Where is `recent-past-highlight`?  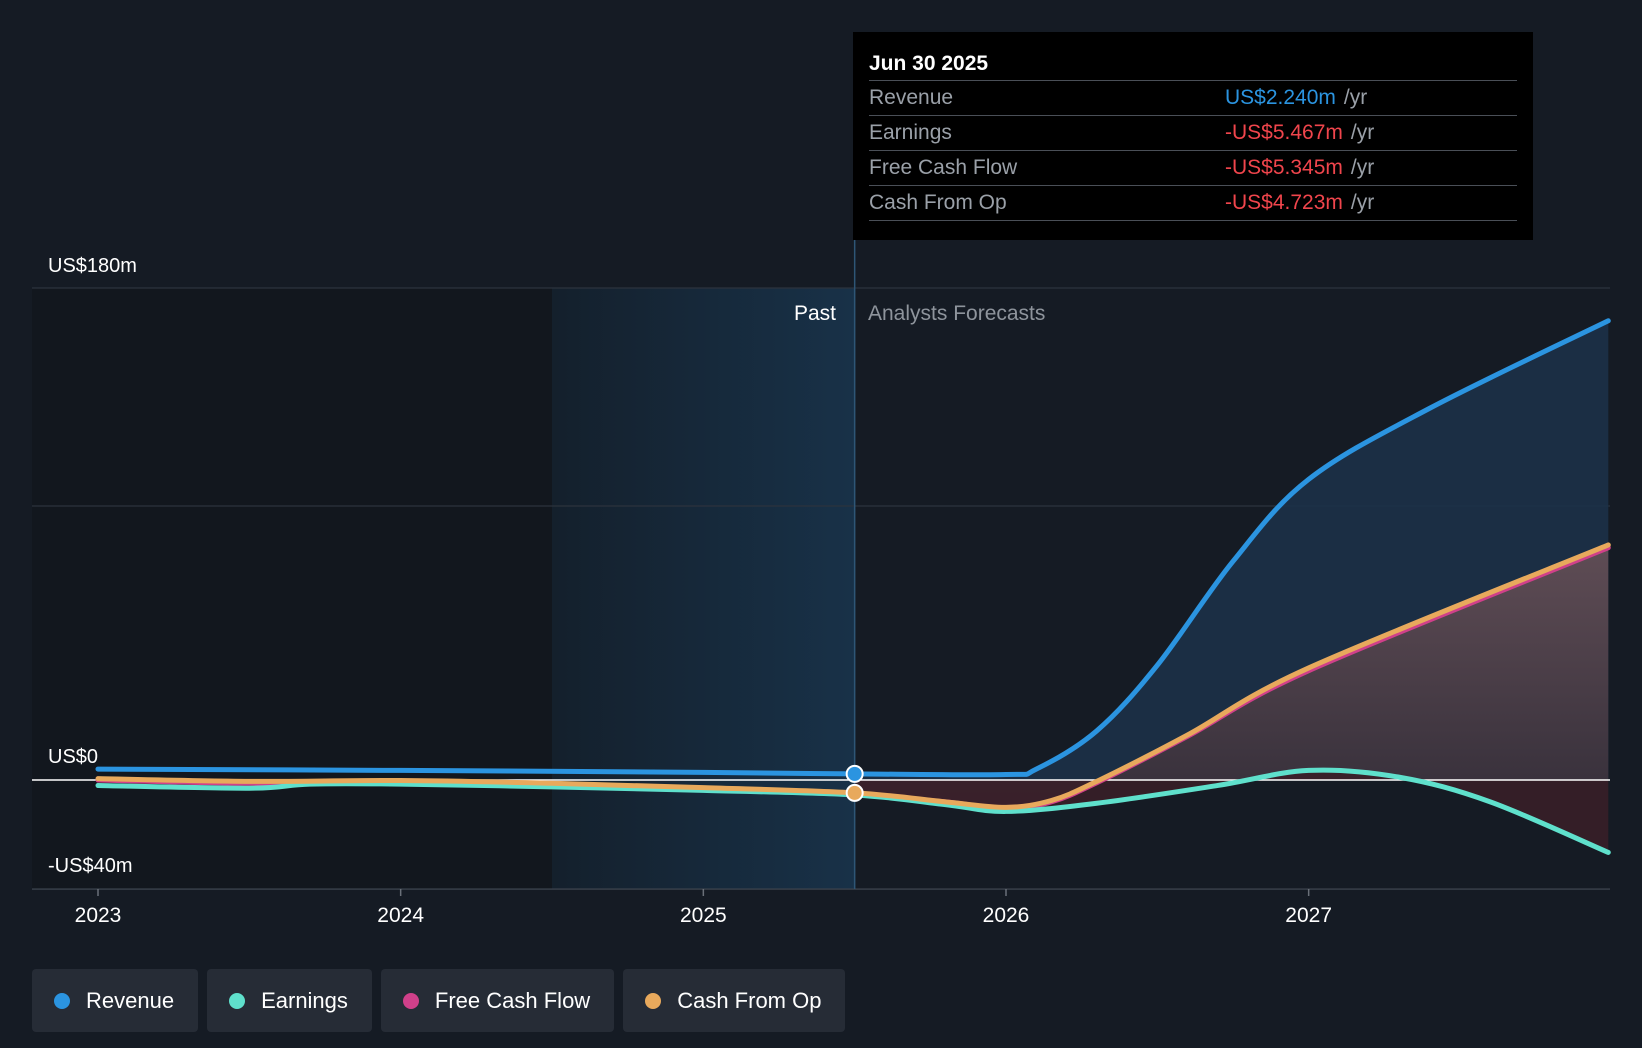 recent-past-highlight is located at coordinates (703, 588).